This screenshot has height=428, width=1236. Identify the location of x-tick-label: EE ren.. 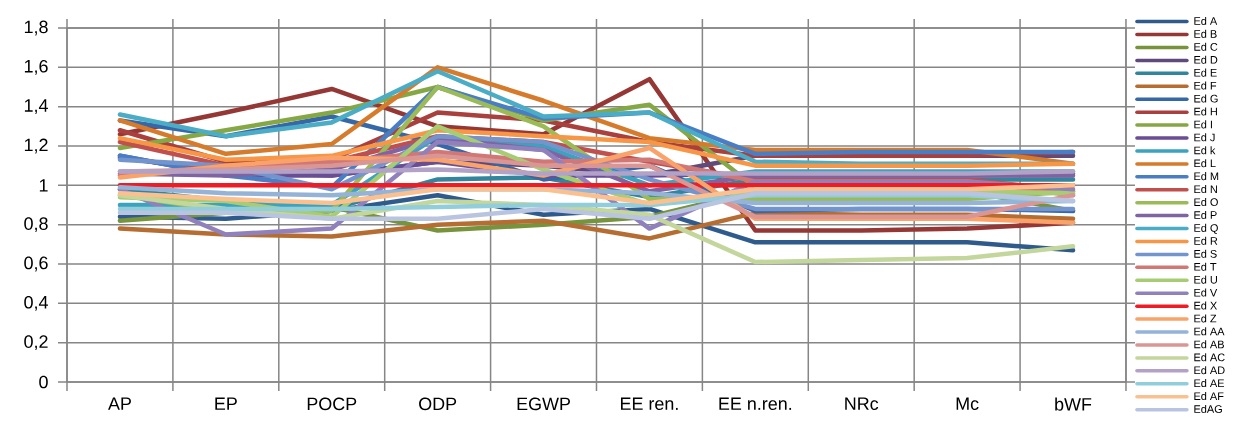
(649, 404).